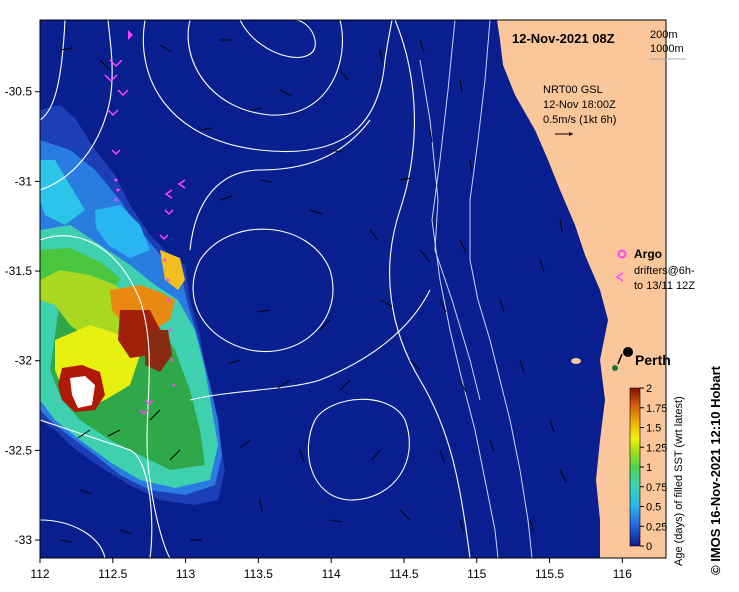 This screenshot has height=592, width=739. Describe the element at coordinates (653, 429) in the screenshot. I see `colorbar-tick-label: 1.5` at that location.